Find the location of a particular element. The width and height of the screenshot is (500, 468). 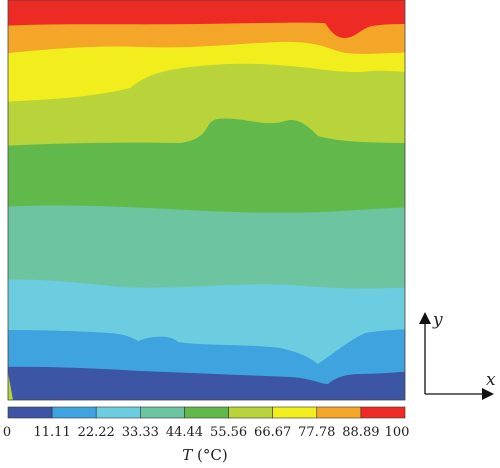

axes-indicator is located at coordinates (456, 356).